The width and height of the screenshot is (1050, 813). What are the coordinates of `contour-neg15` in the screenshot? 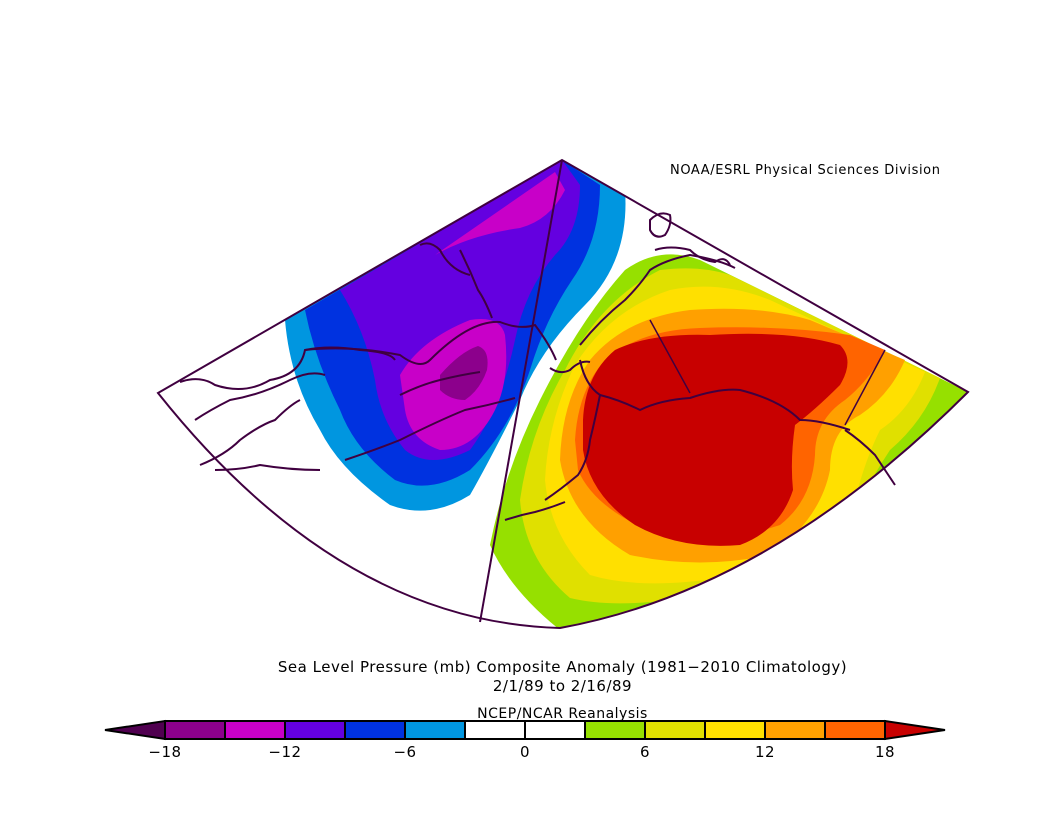 It's located at (464, 373).